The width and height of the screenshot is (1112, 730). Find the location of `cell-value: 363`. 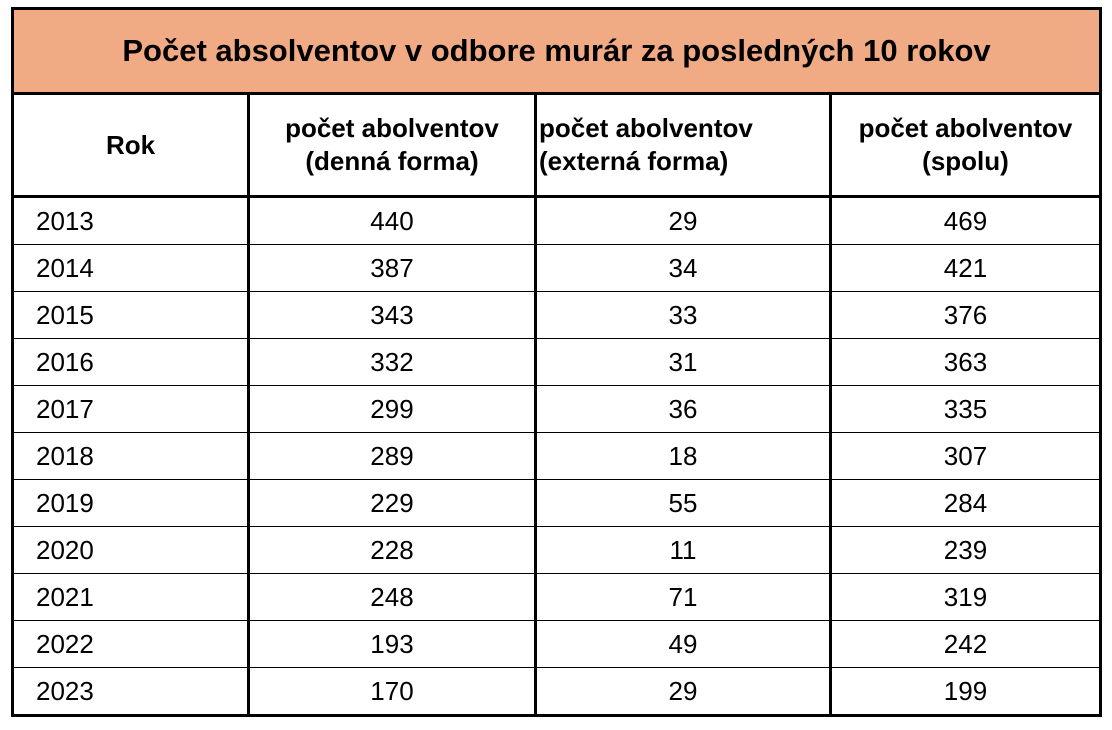

cell-value: 363 is located at coordinates (966, 362).